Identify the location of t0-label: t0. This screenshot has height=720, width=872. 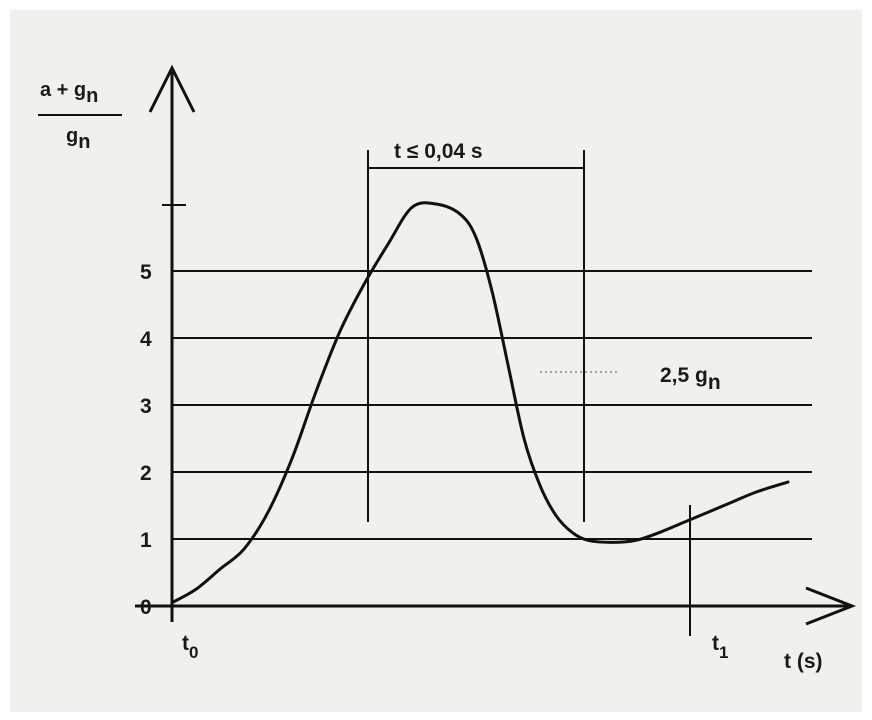
(190, 647).